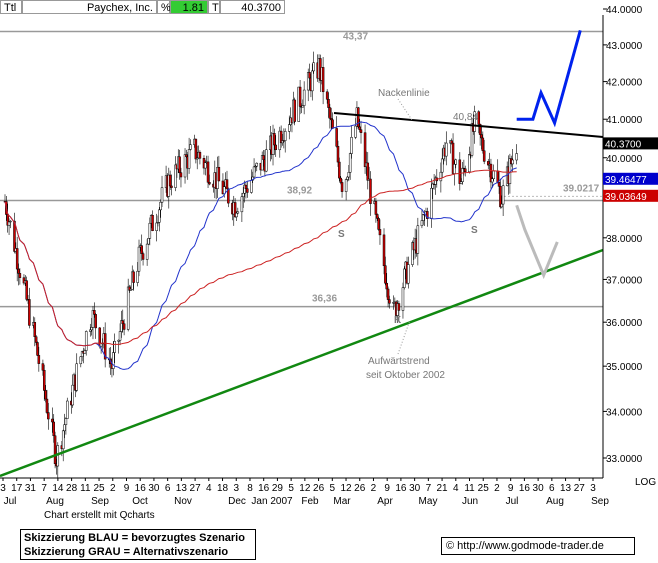 The height and width of the screenshot is (563, 658). I want to click on price-tick-label: 44.0000, so click(624, 10).